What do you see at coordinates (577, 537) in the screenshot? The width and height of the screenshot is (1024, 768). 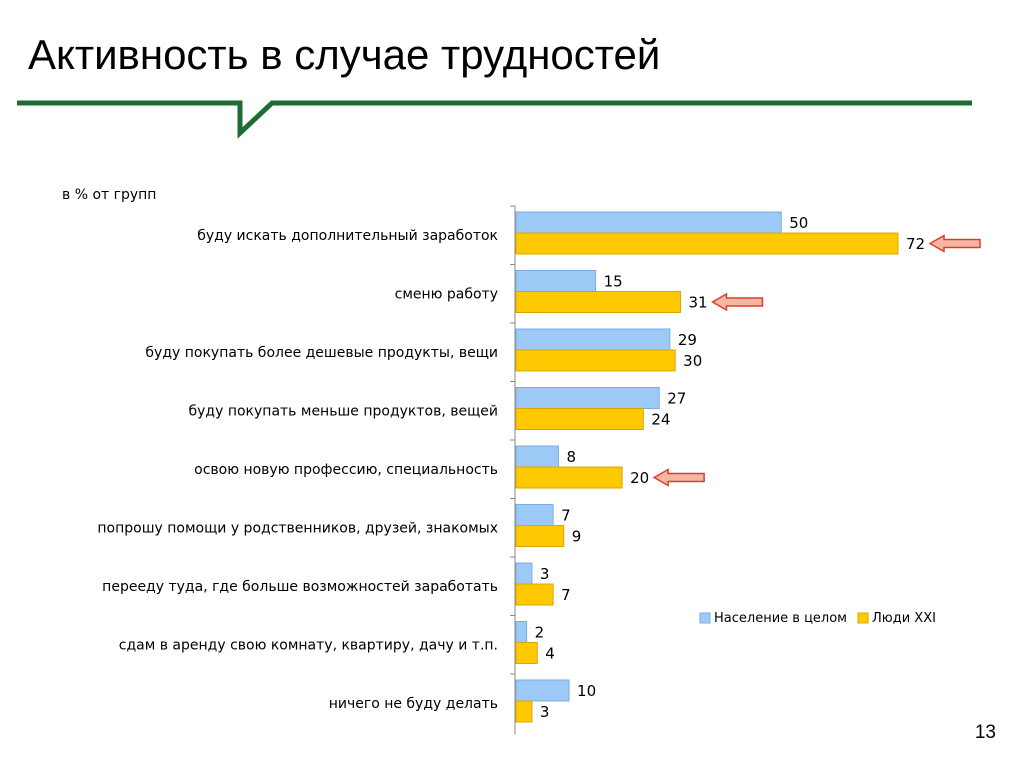 I see `data-label: 9` at bounding box center [577, 537].